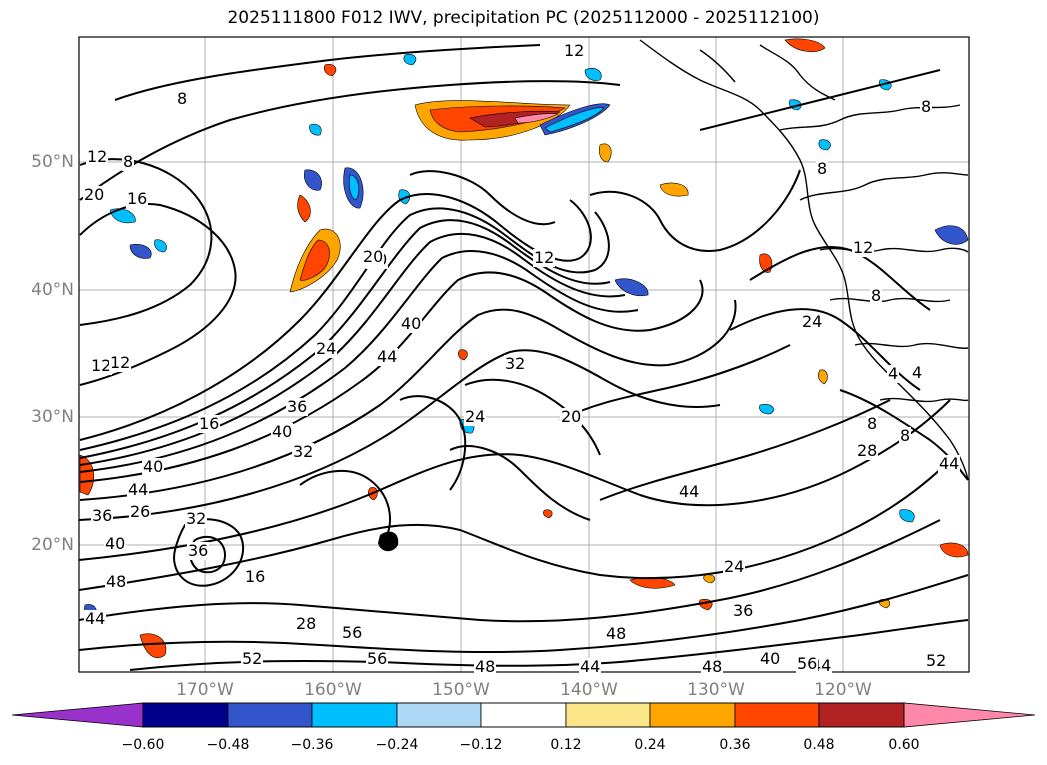 Image resolution: width=1047 pixels, height=765 pixels. I want to click on lon-label-120w: 120°W, so click(843, 690).